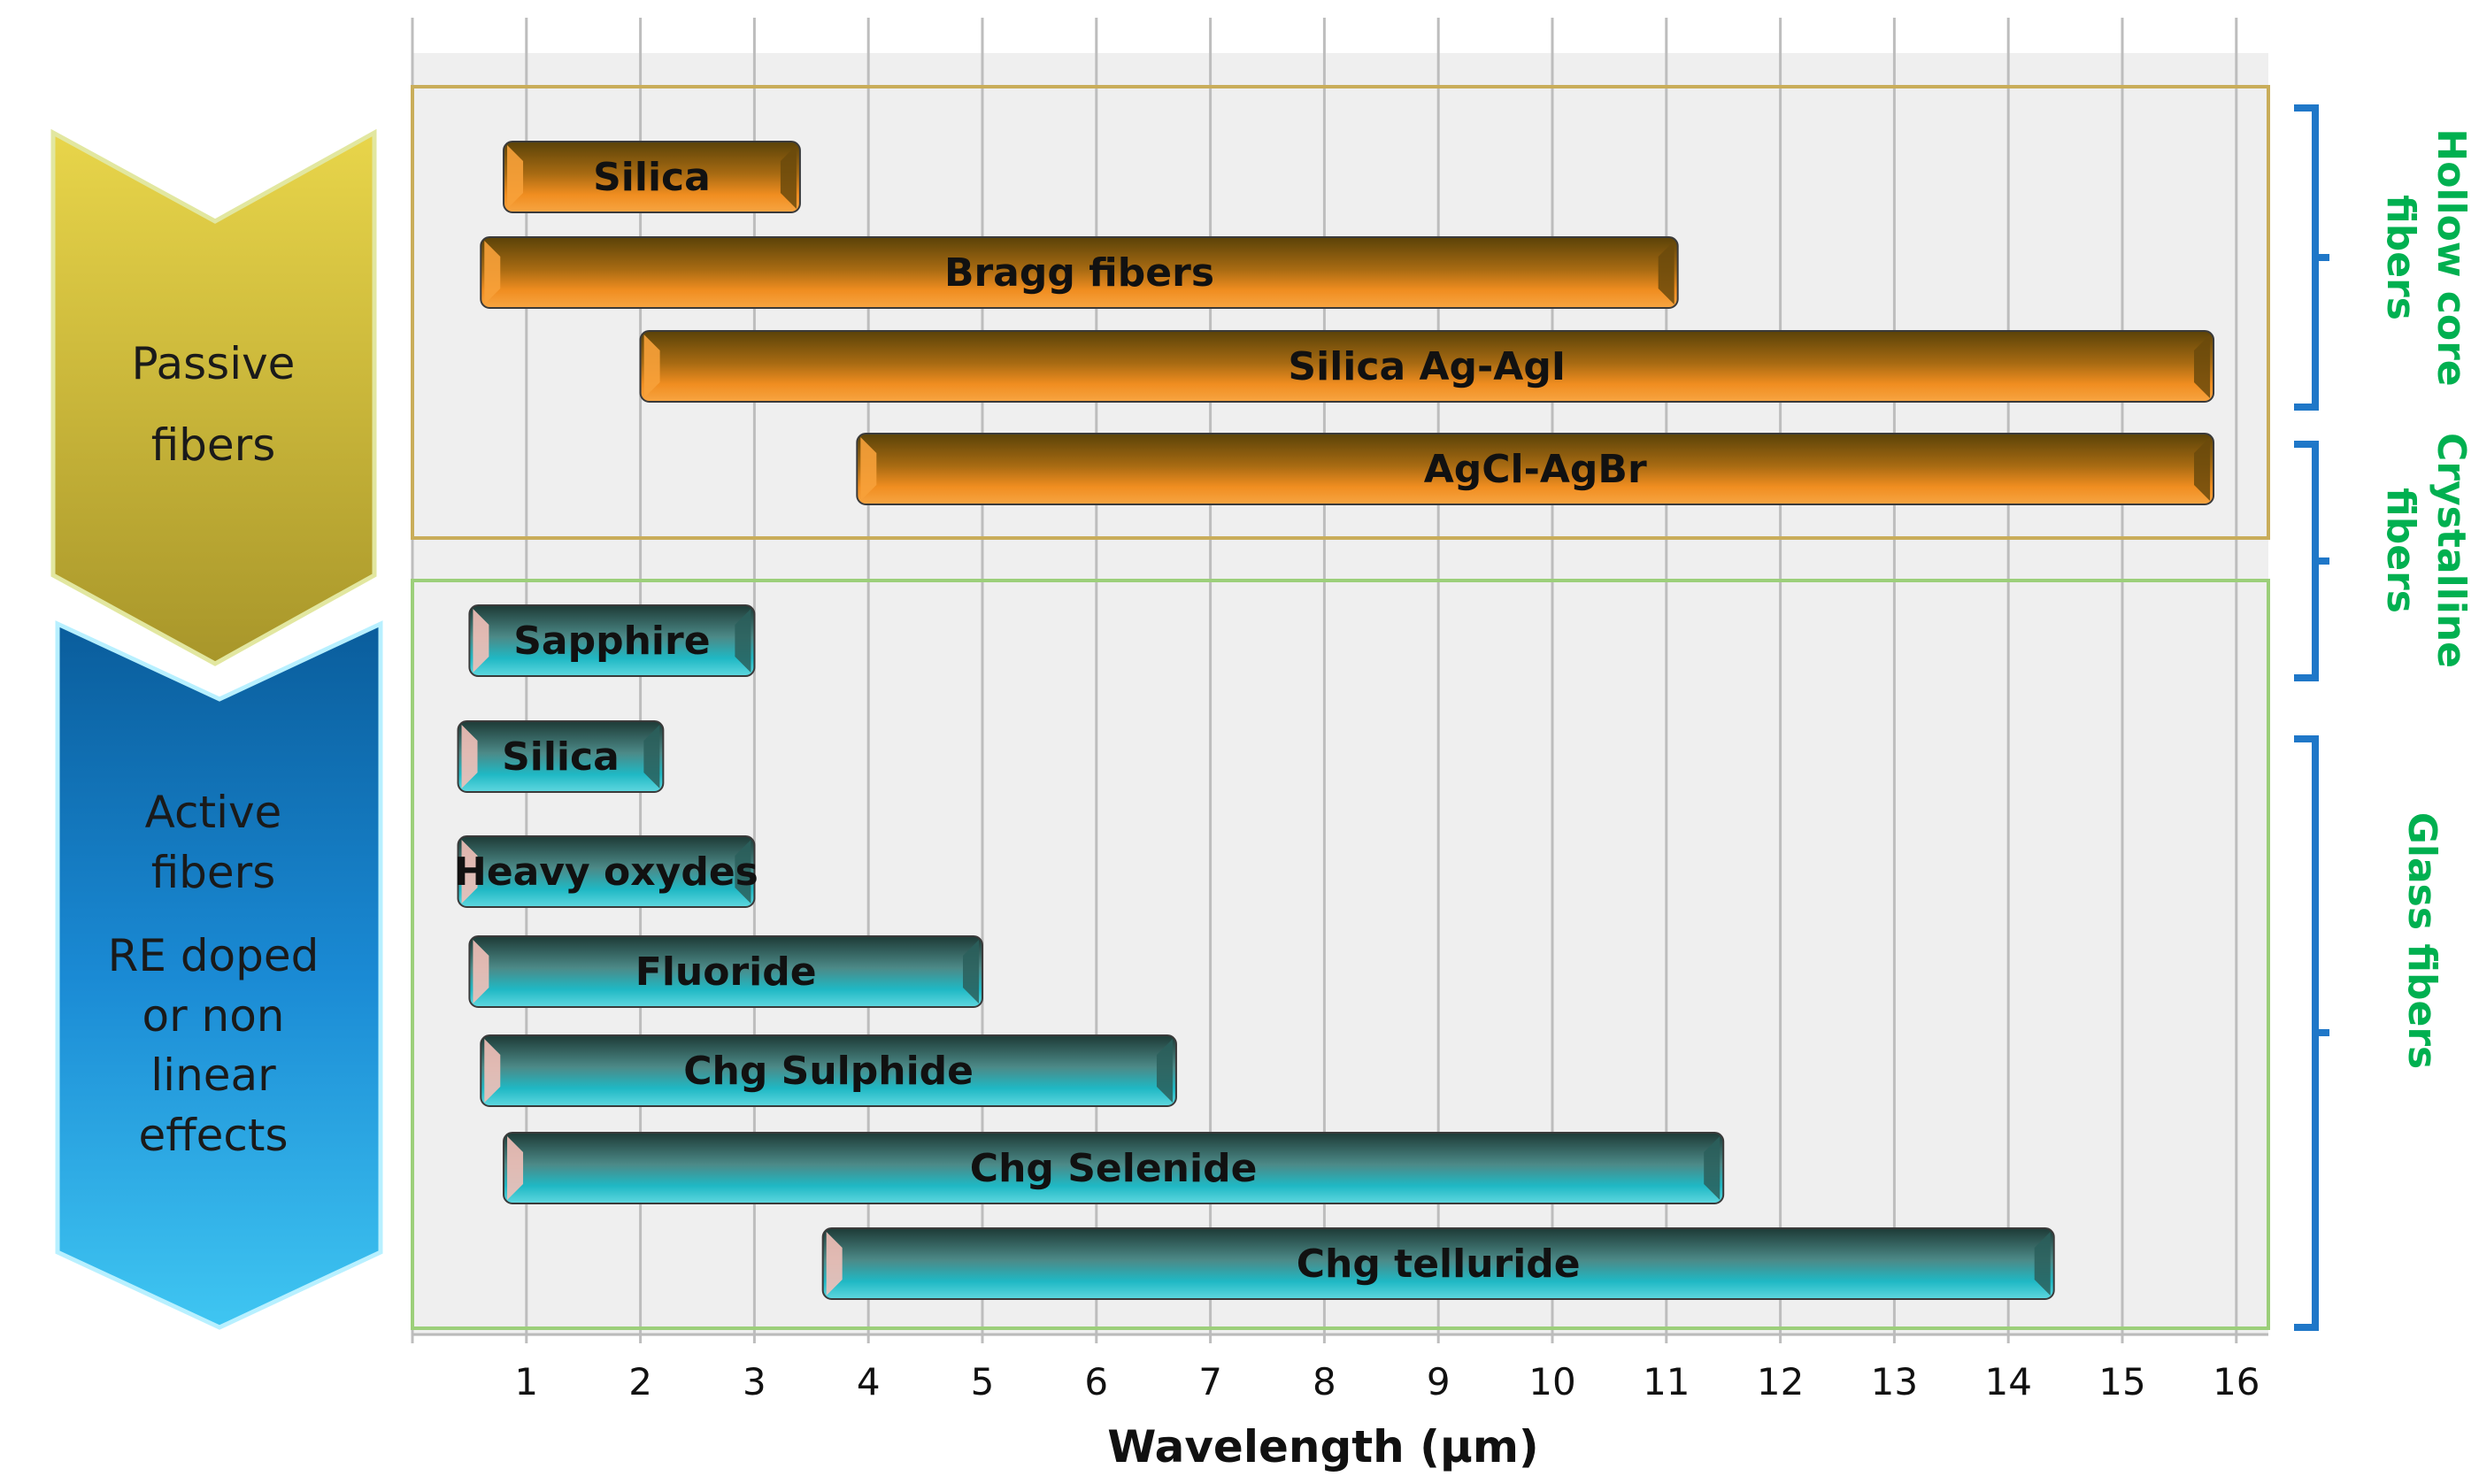 This screenshot has width=2479, height=1484. Describe the element at coordinates (1780, 1381) in the screenshot. I see `x-tick-label-12: 12` at that location.